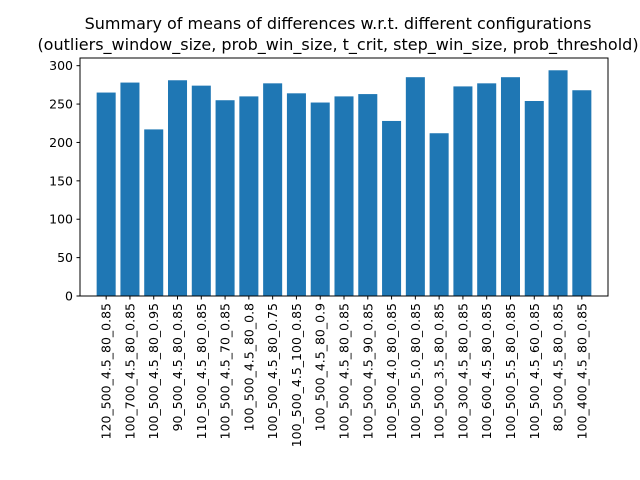 The image size is (640, 480). I want to click on x-tick-label-7: 100_500_4.5_80_0.75, so click(272, 371).